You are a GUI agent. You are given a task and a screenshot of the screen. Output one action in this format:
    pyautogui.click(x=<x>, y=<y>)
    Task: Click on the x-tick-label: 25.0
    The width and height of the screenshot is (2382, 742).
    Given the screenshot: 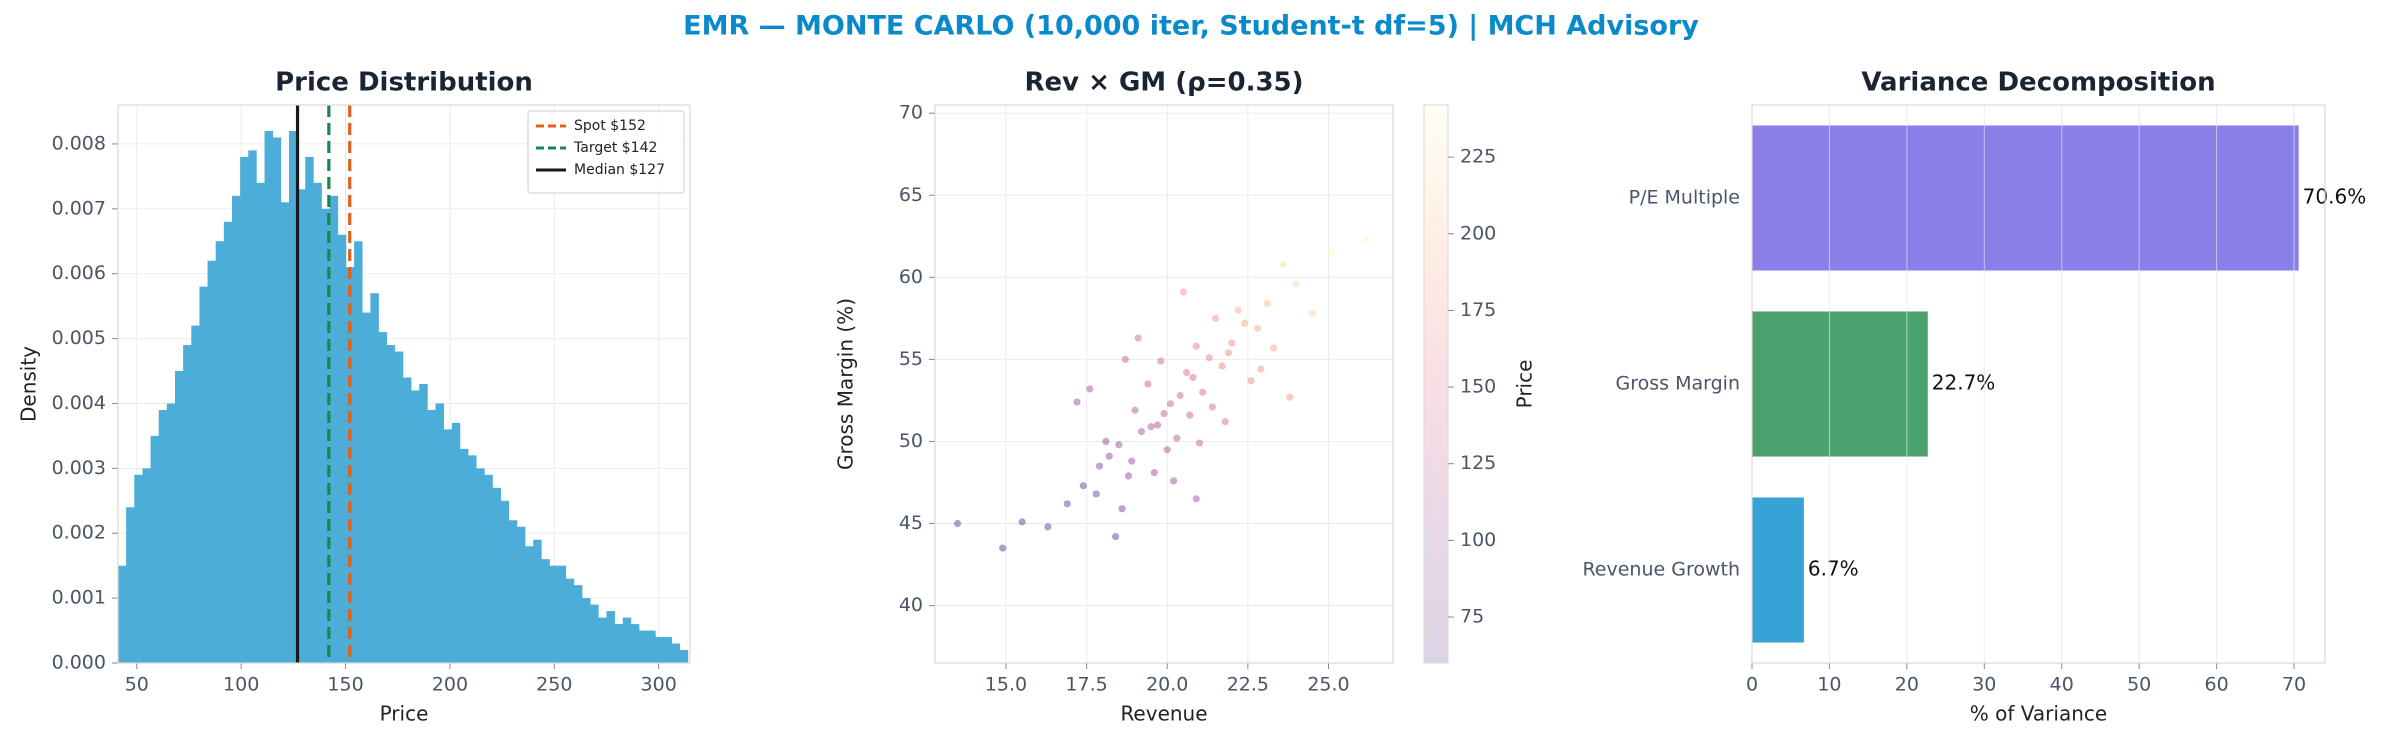 What is the action you would take?
    pyautogui.click(x=1328, y=685)
    